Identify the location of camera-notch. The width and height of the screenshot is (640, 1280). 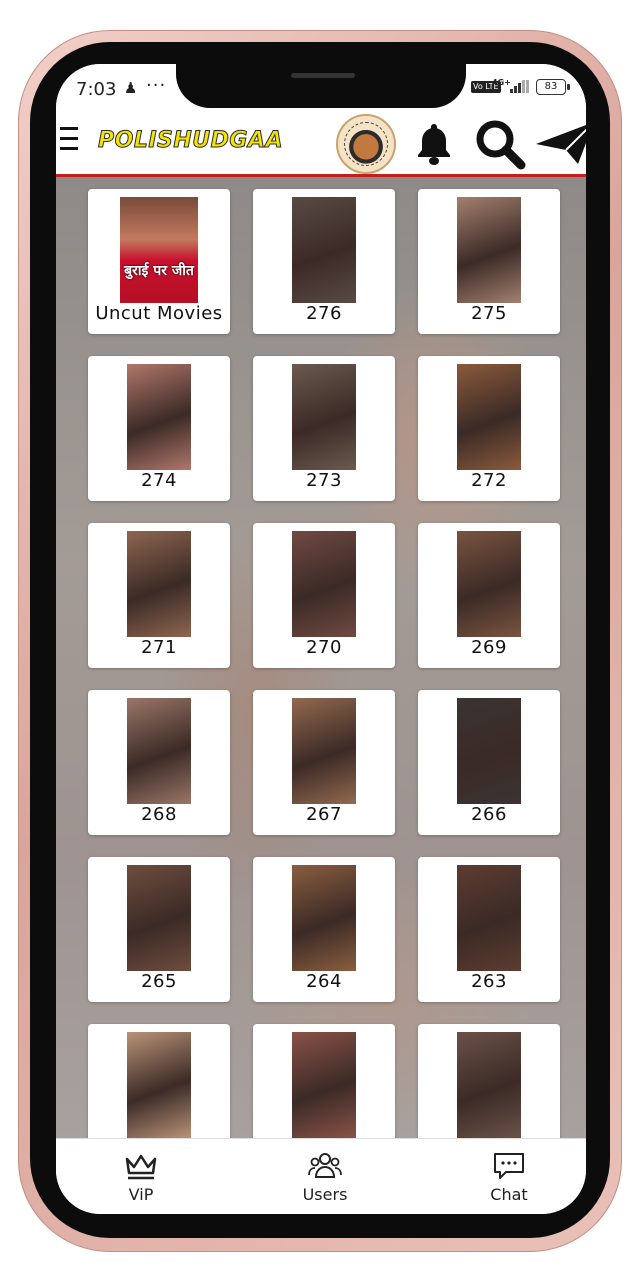
(321, 86).